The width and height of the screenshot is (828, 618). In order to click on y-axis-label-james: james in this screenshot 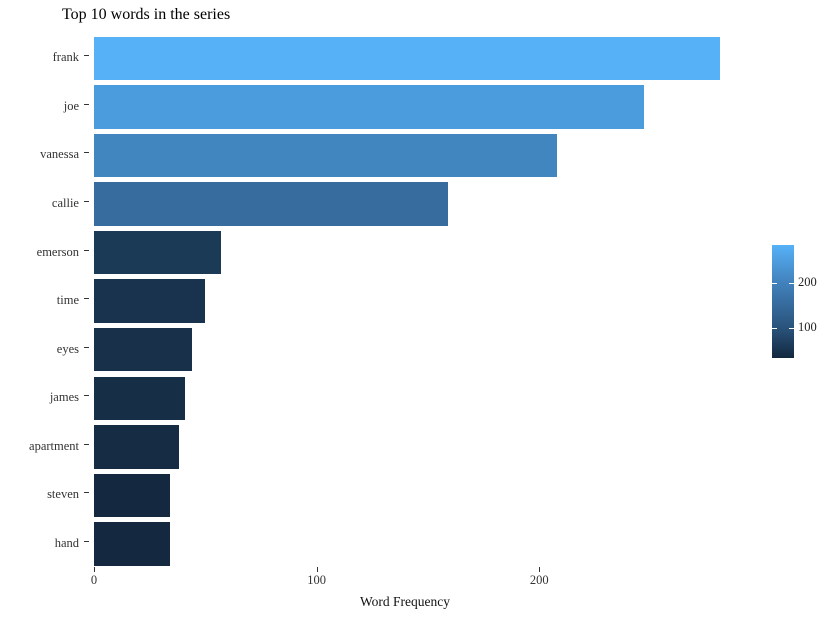, I will do `click(64, 397)`.